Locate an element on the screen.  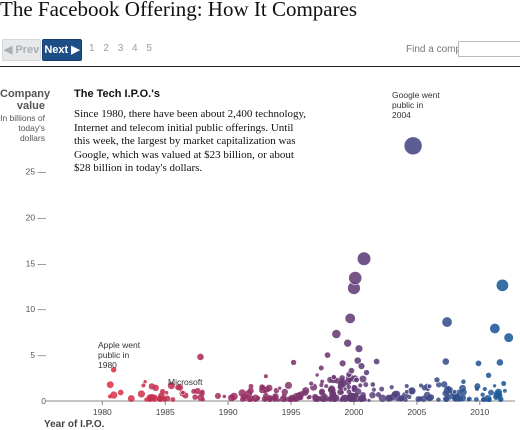
prev-button: ◀ Prev is located at coordinates (21, 50).